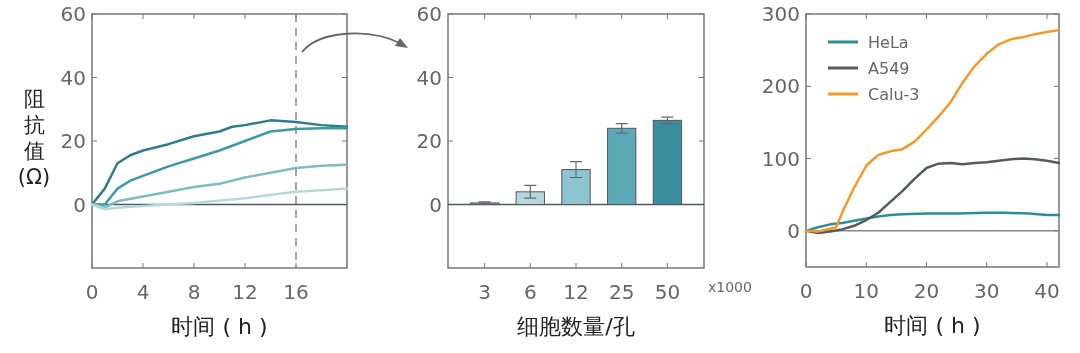 This screenshot has height=353, width=1080. Describe the element at coordinates (986, 291) in the screenshot. I see `x-tick-label: 30` at that location.